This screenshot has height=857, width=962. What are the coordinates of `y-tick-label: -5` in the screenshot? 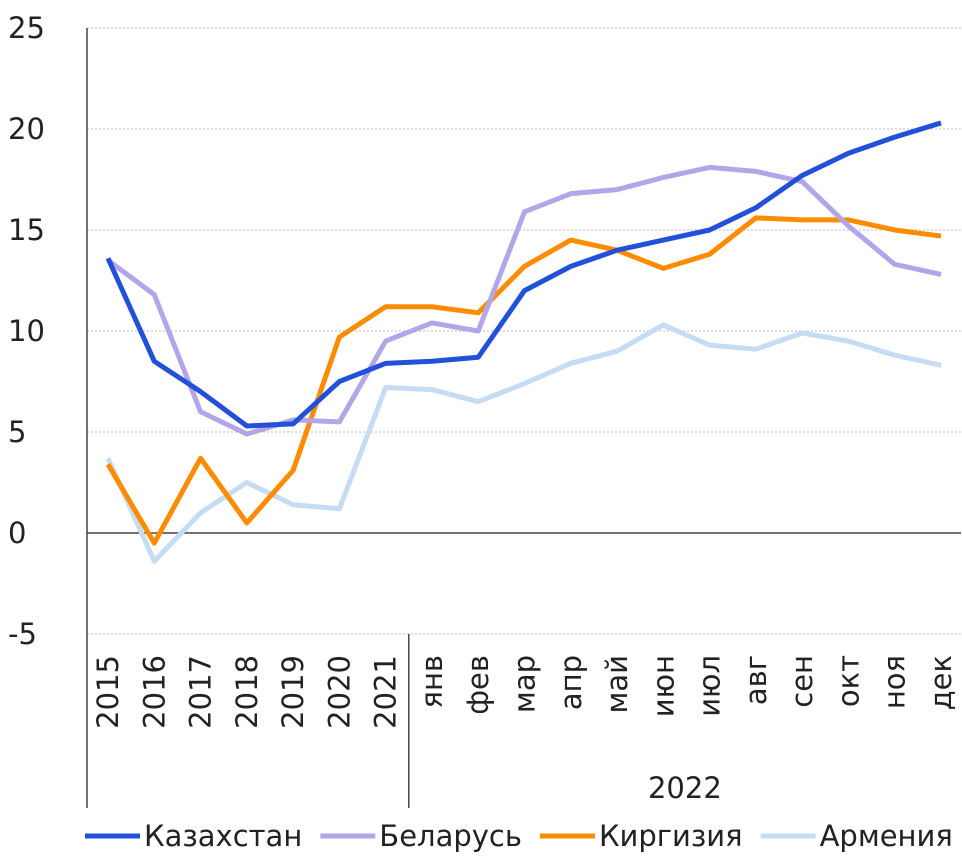 It's located at (22, 634).